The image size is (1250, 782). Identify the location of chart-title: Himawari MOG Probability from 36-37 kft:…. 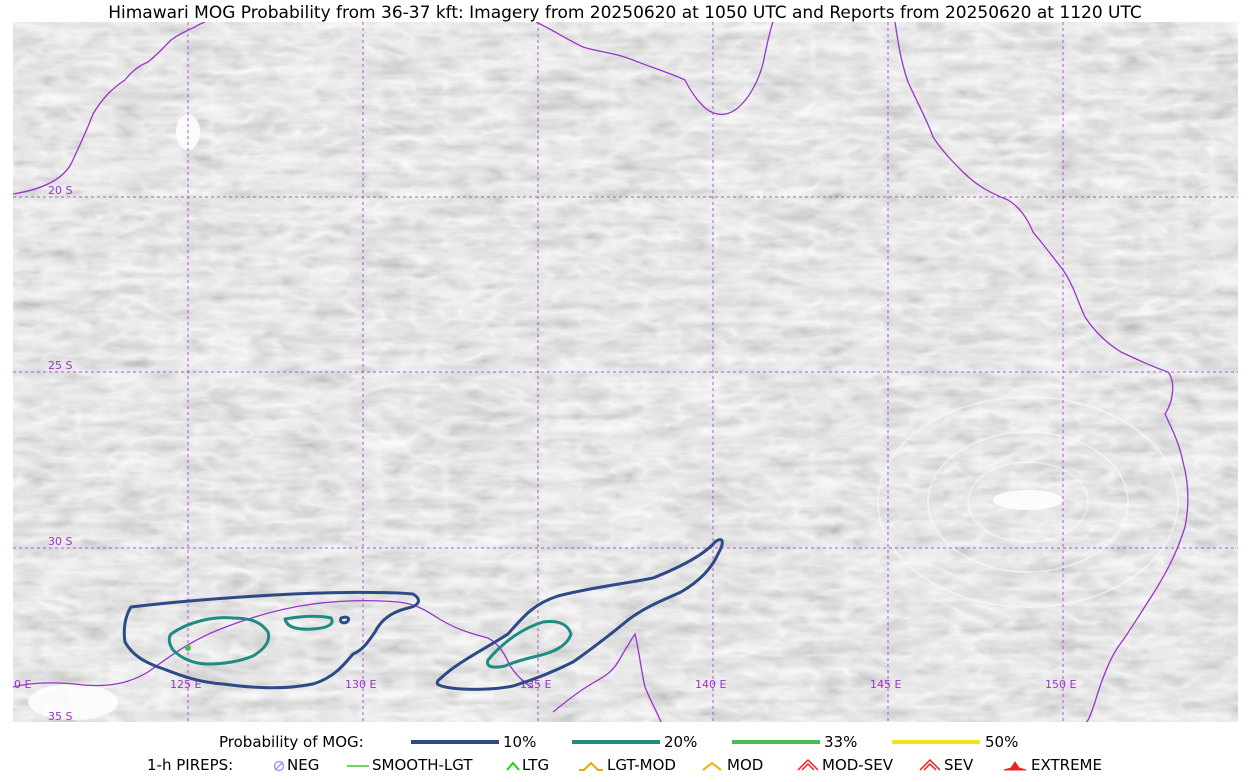
(625, 13).